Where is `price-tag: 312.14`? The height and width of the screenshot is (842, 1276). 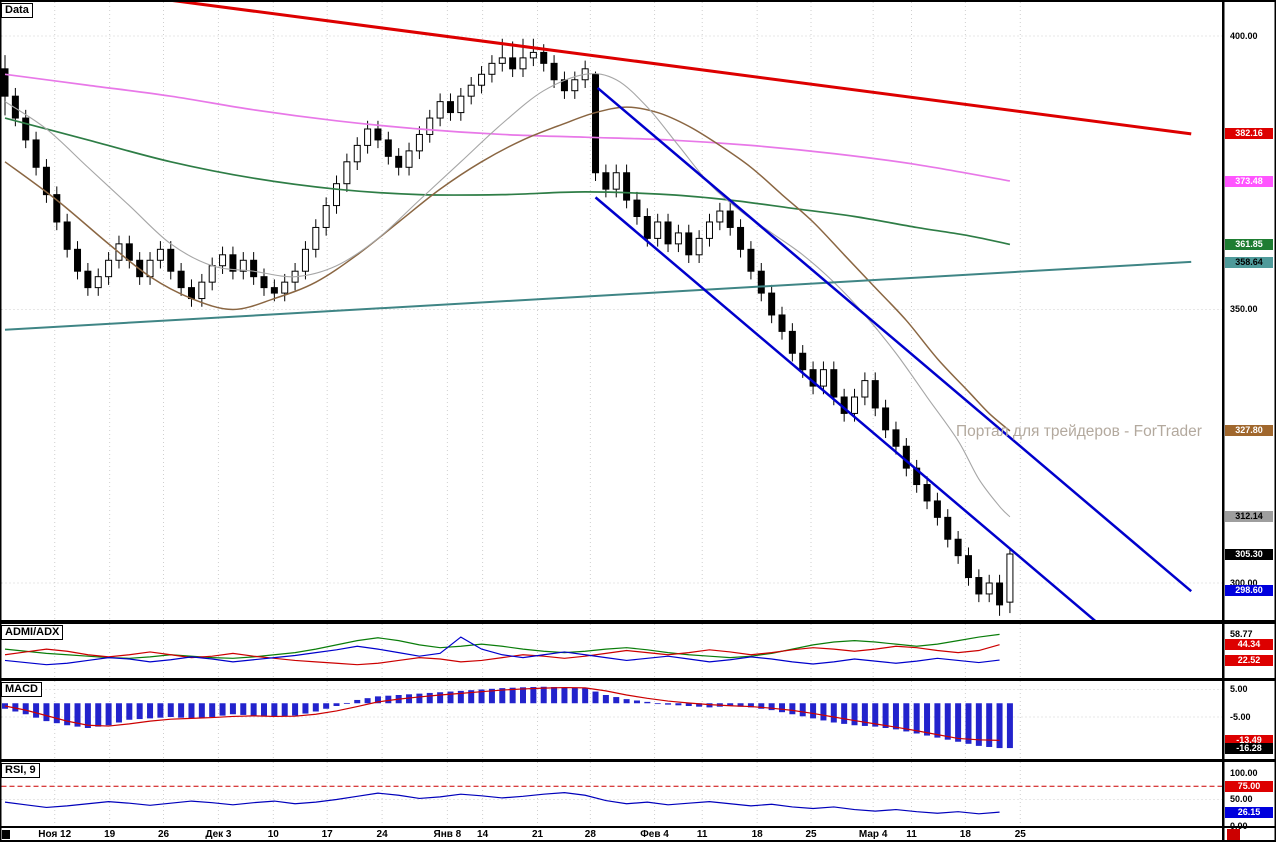
price-tag: 312.14 is located at coordinates (1249, 517).